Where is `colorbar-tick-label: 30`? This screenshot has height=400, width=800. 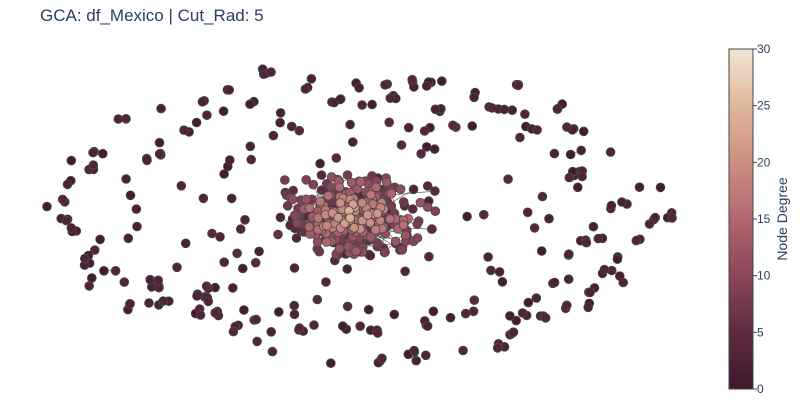
colorbar-tick-label: 30 is located at coordinates (764, 49).